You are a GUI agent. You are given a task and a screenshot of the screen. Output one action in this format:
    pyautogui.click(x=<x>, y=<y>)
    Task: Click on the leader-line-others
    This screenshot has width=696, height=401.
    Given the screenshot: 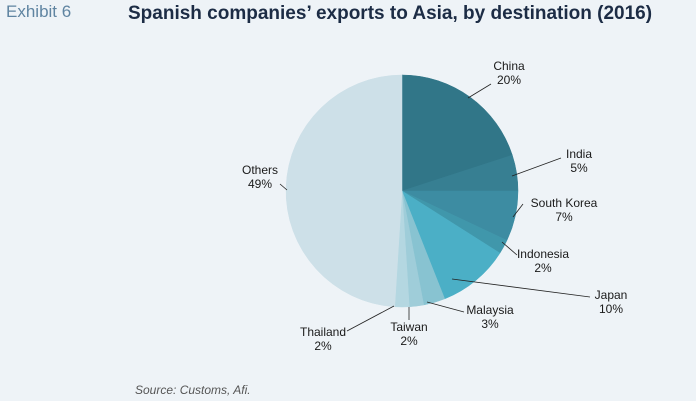 What is the action you would take?
    pyautogui.click(x=283, y=187)
    